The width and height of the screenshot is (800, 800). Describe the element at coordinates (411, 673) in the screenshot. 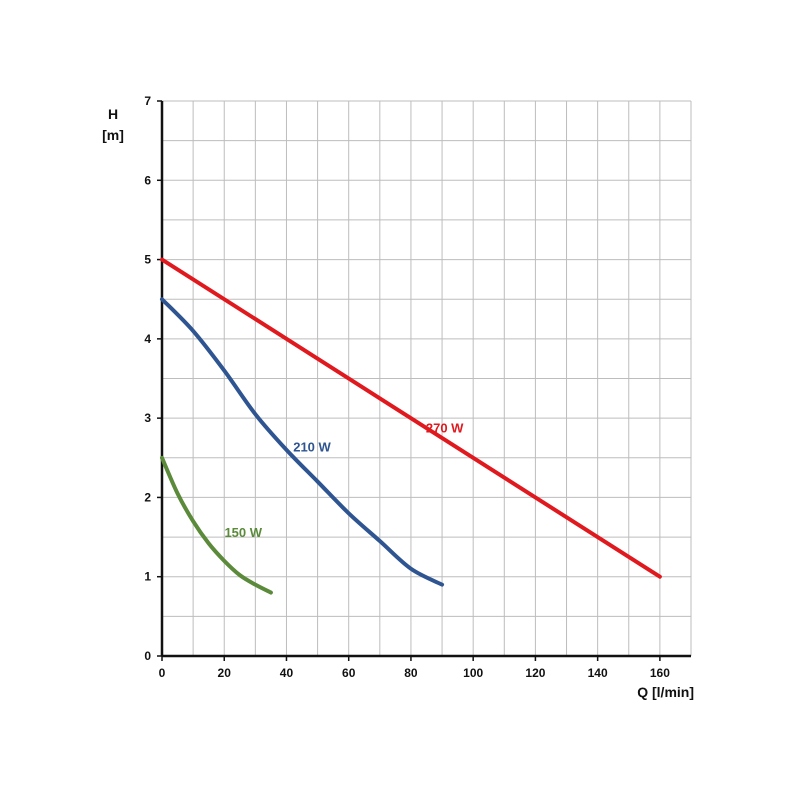

I see `x-tick-label: 80` at that location.